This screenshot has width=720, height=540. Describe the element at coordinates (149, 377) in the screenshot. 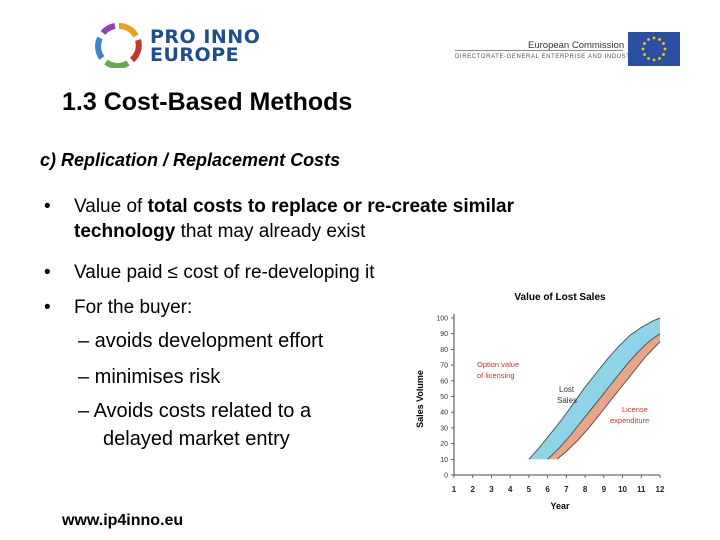

I see `sub-bullet-minimises-risk: – minimises risk` at that location.